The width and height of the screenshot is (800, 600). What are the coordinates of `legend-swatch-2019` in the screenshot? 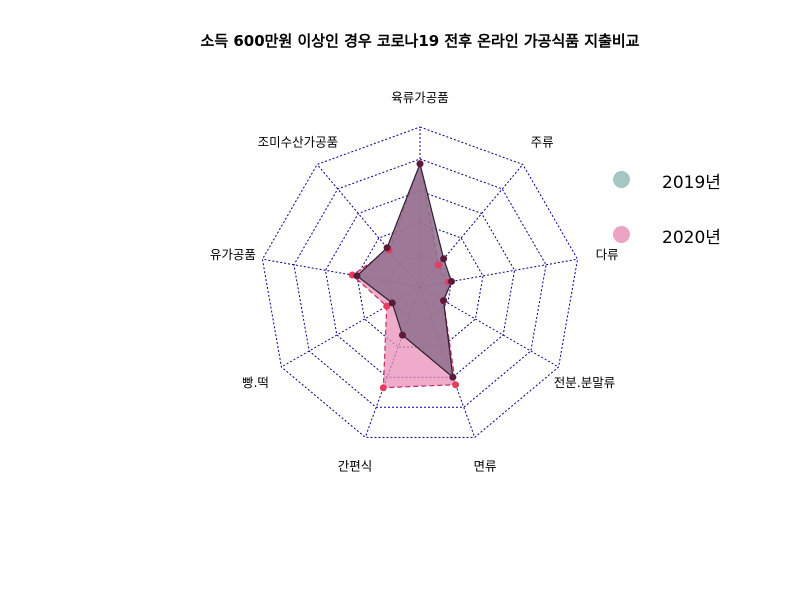 It's located at (621, 179).